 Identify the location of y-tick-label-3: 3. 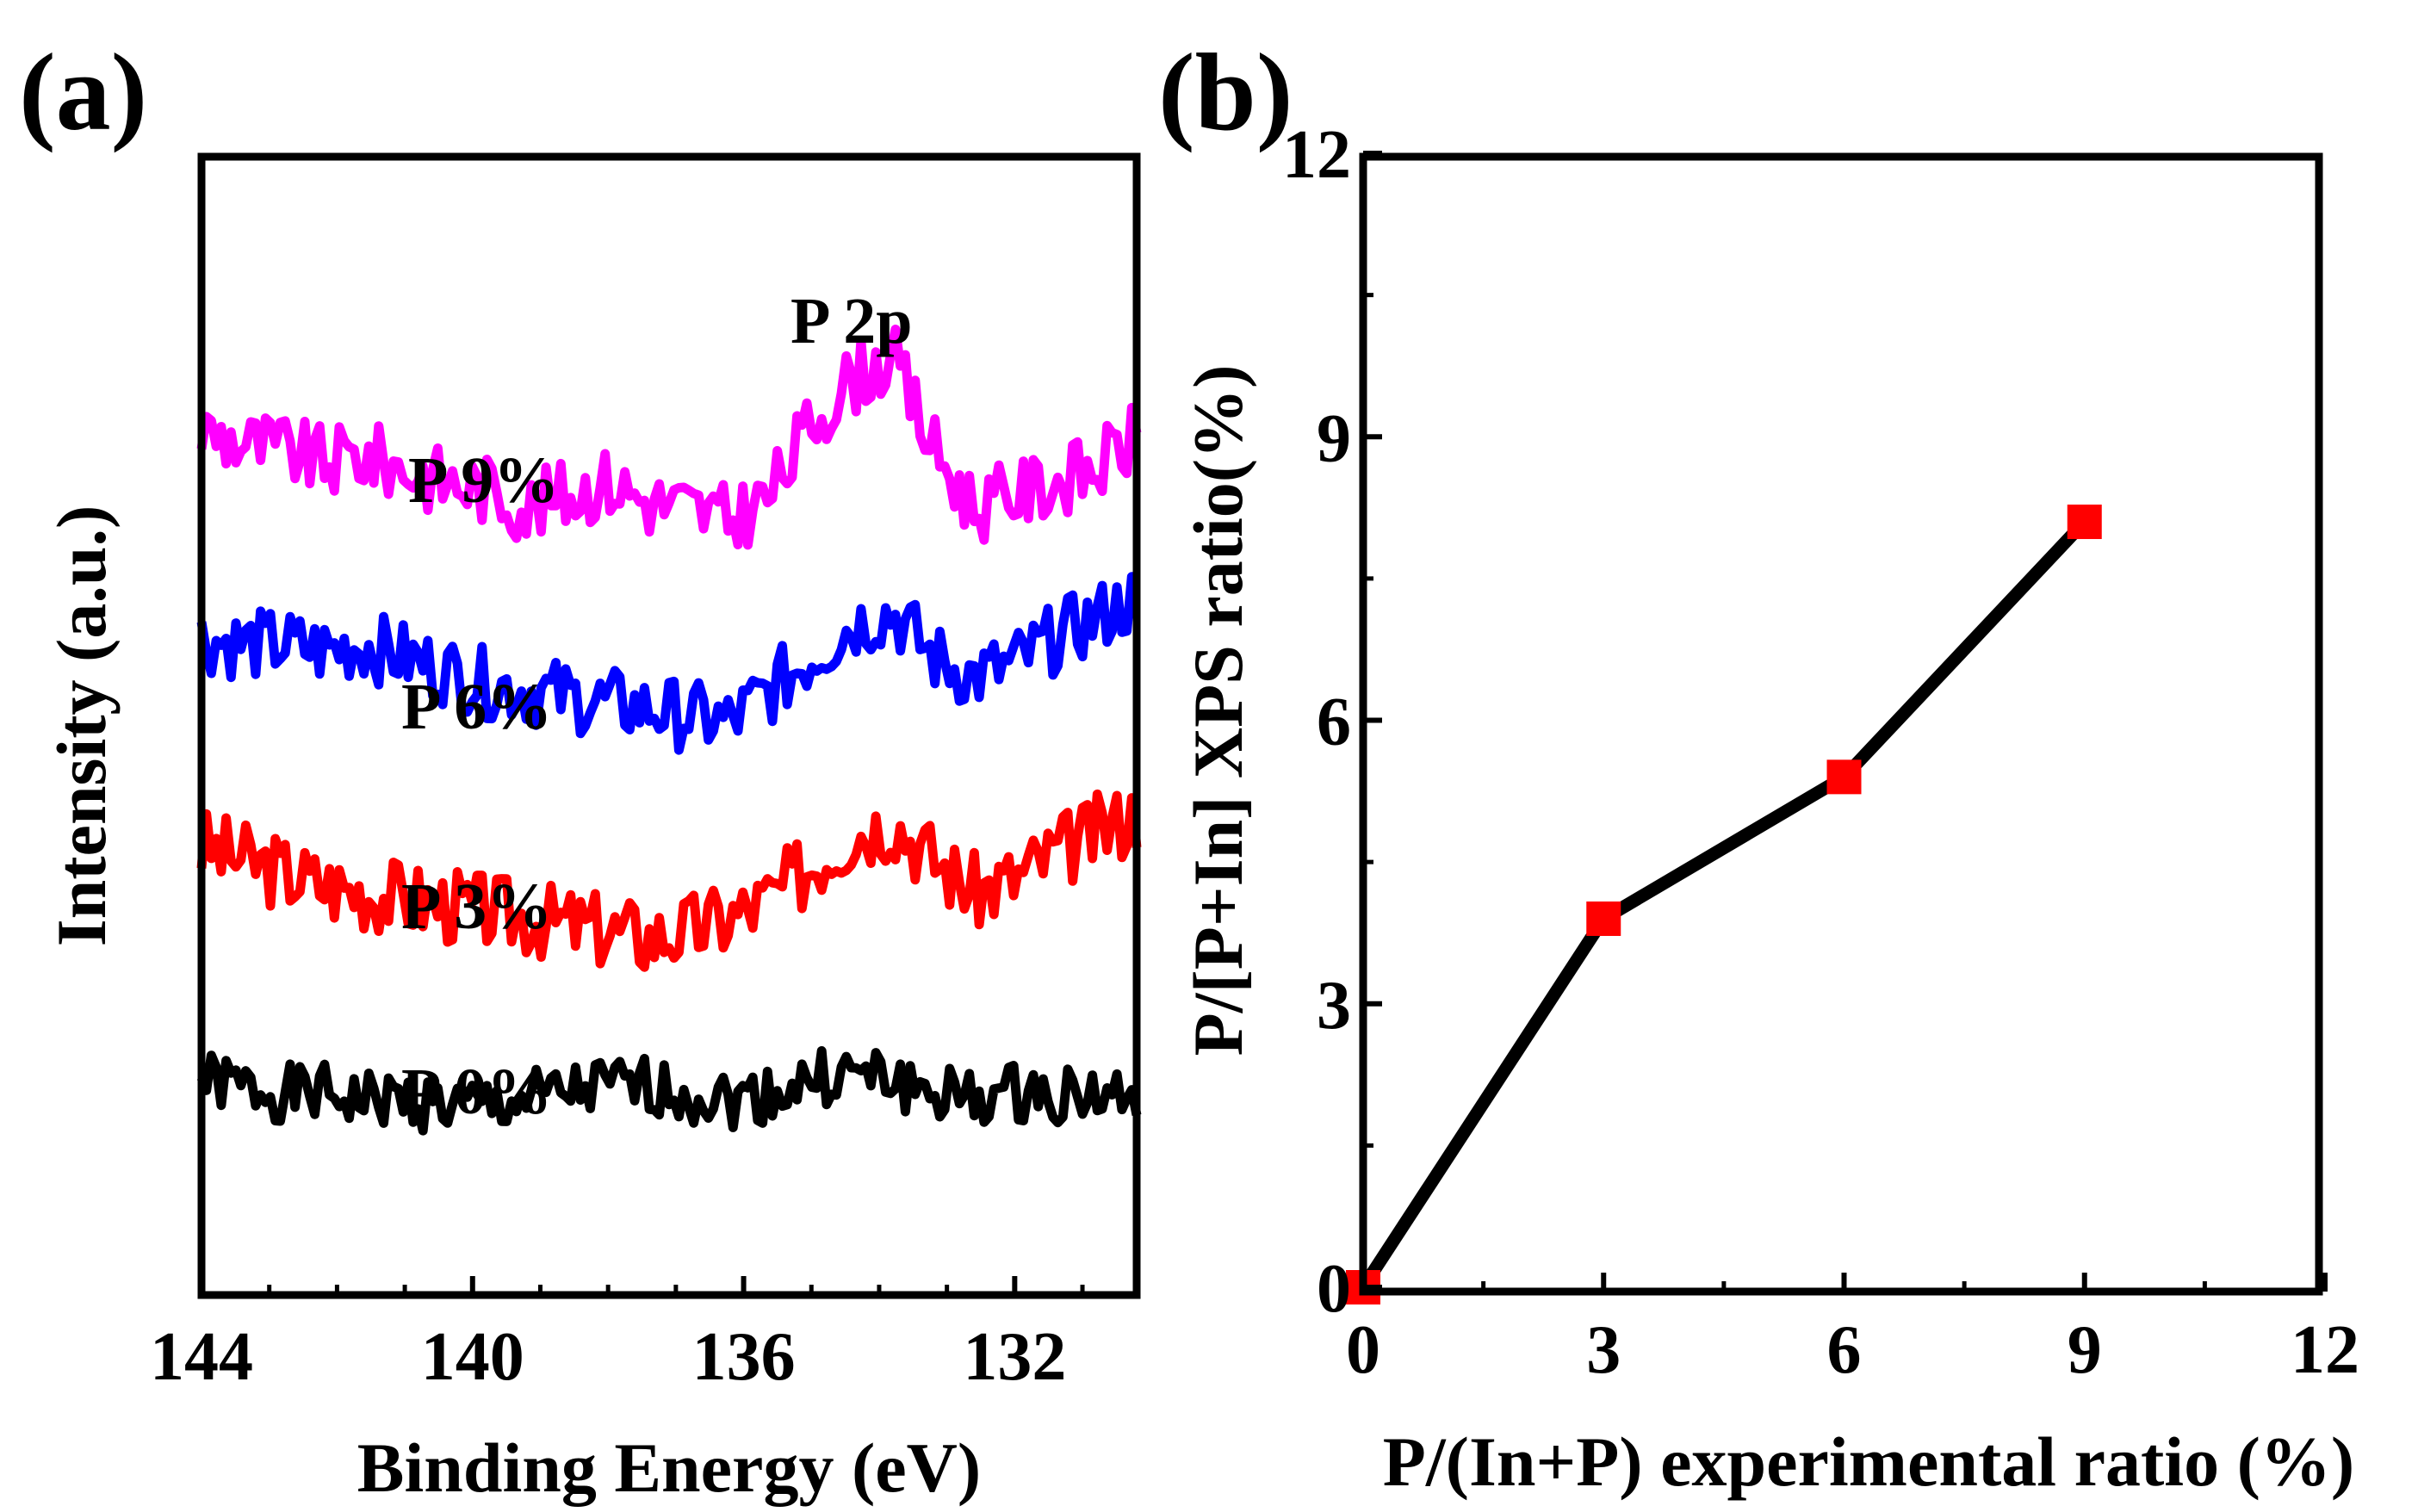
(1334, 1006).